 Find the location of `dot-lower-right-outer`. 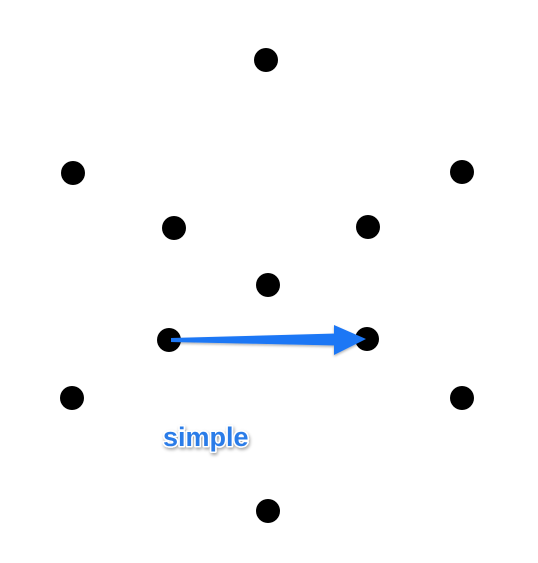

dot-lower-right-outer is located at coordinates (462, 398).